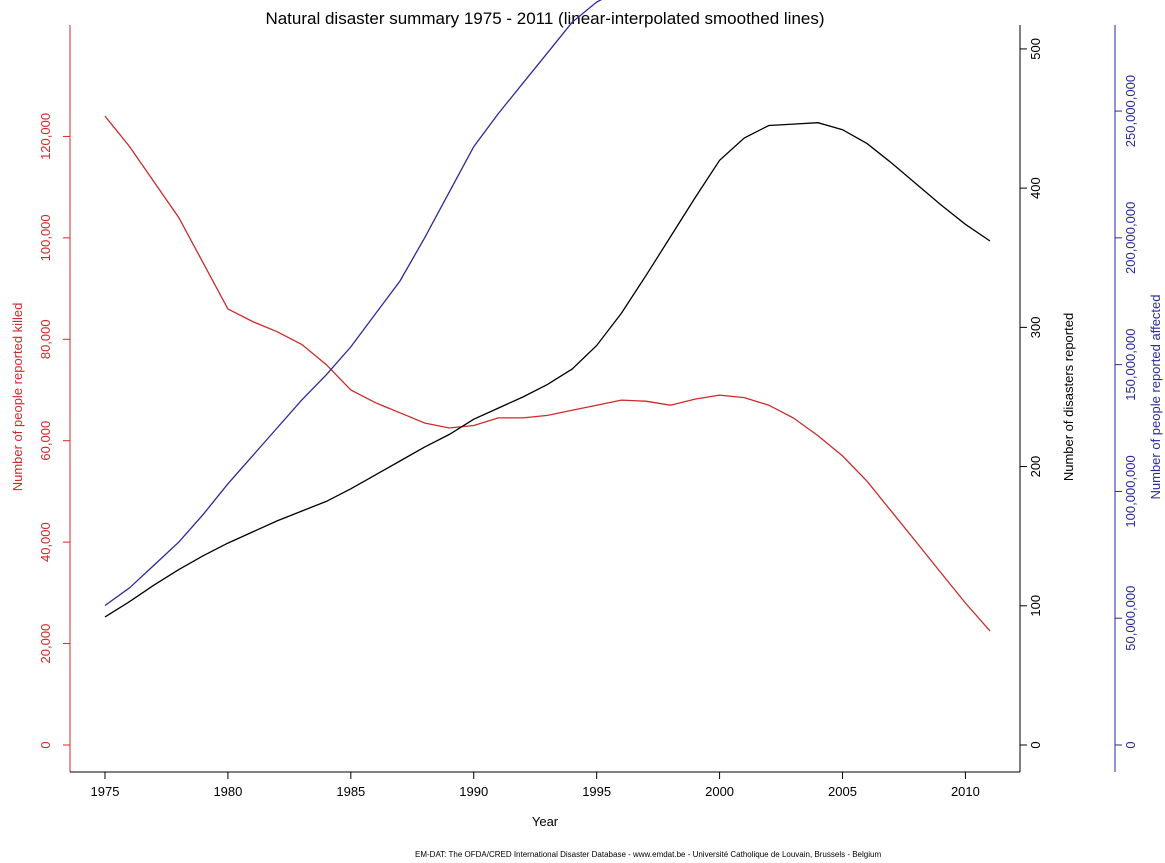 The width and height of the screenshot is (1165, 863). Describe the element at coordinates (535, 785) in the screenshot. I see `x-axis-ticks: 1975 1980 1985 1990 1995 2000 2005 2010` at that location.